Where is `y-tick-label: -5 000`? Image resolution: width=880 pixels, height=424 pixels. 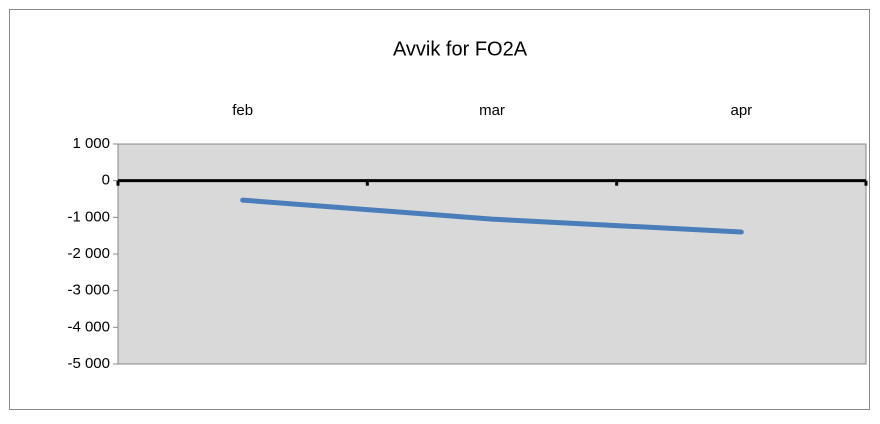 y-tick-label: -5 000 is located at coordinates (88, 363).